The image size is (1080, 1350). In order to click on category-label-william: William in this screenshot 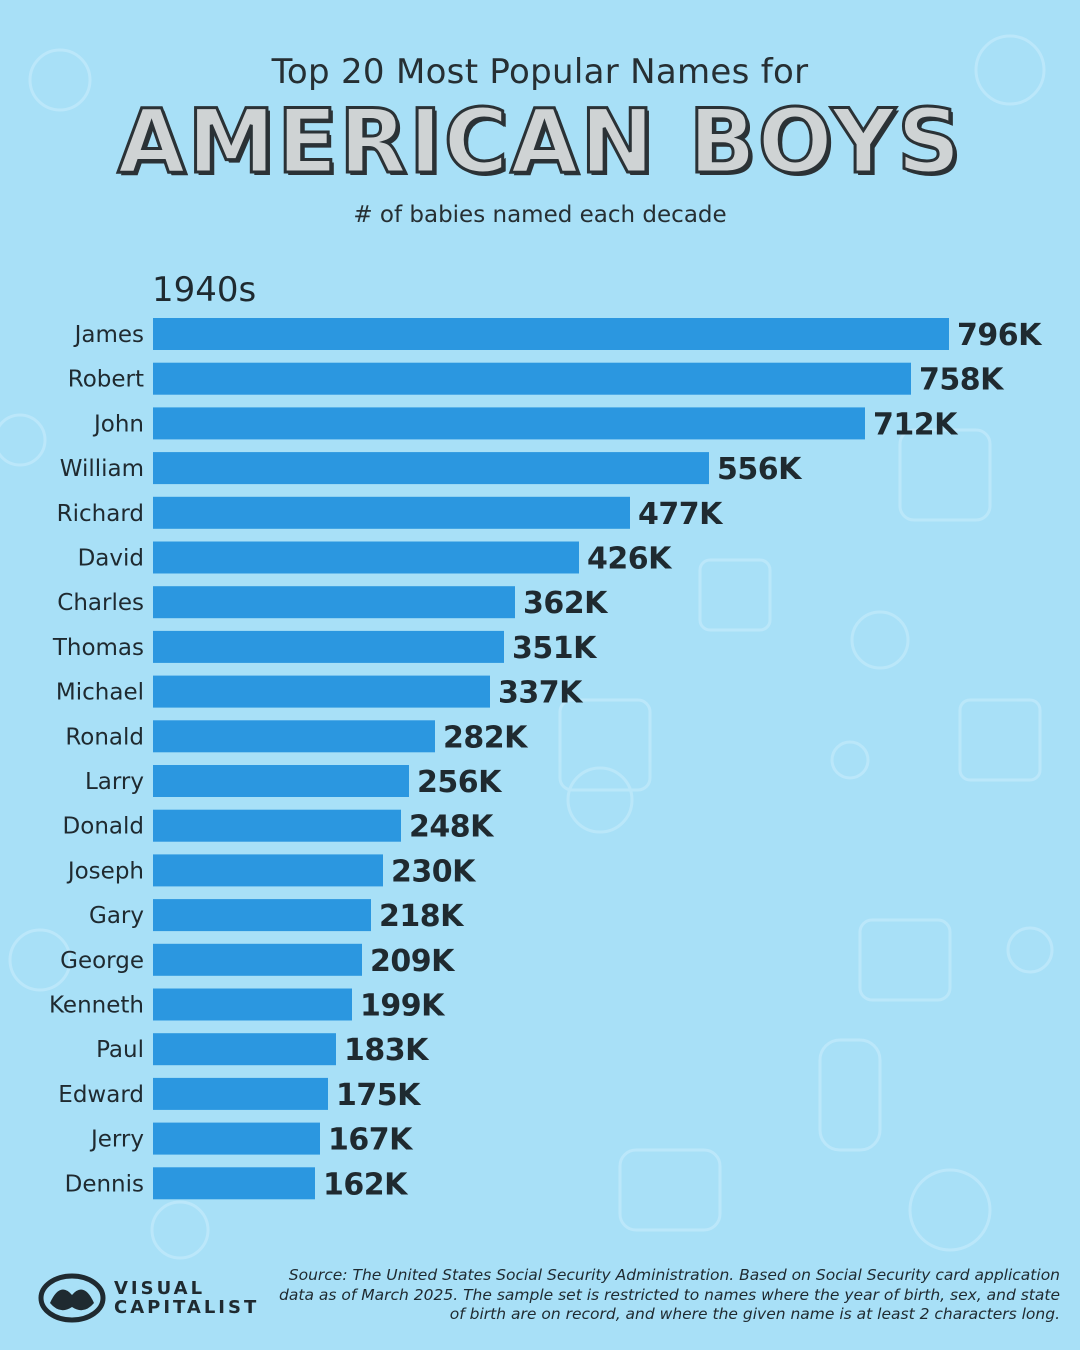, I will do `click(102, 469)`.